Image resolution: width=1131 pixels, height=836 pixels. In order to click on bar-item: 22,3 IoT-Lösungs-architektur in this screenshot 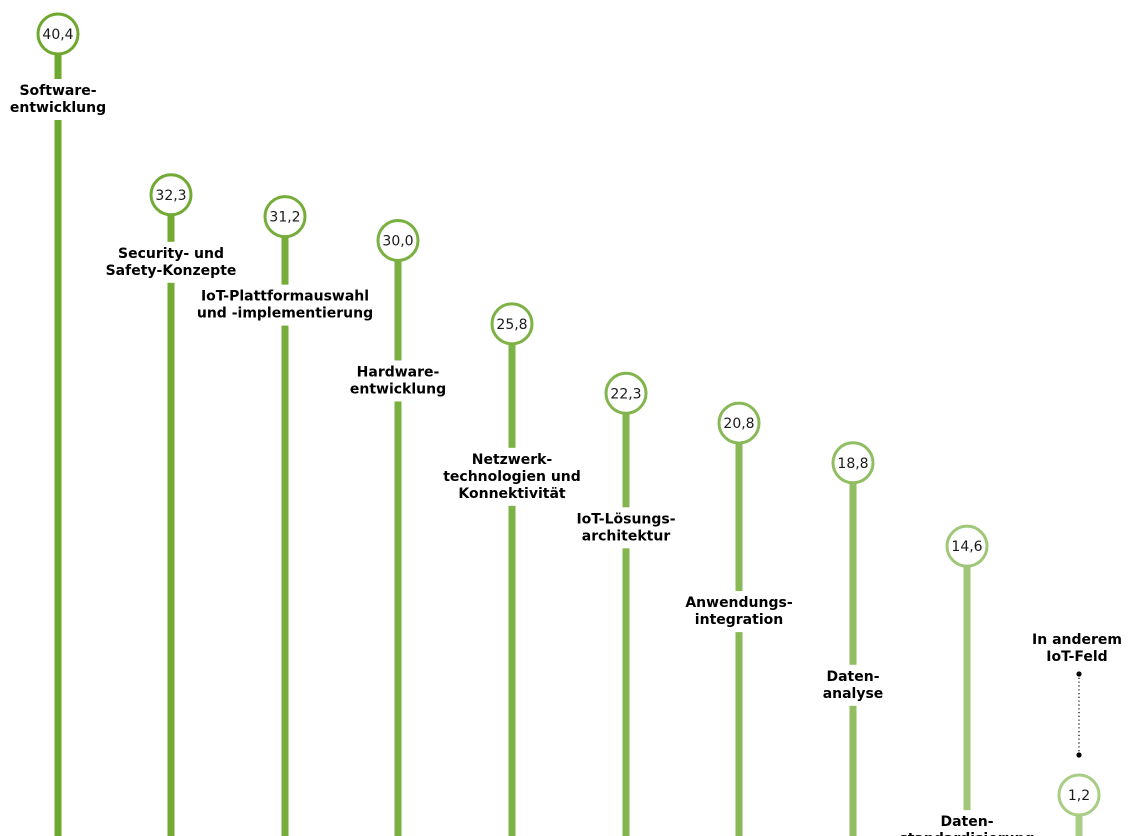, I will do `click(626, 603)`.